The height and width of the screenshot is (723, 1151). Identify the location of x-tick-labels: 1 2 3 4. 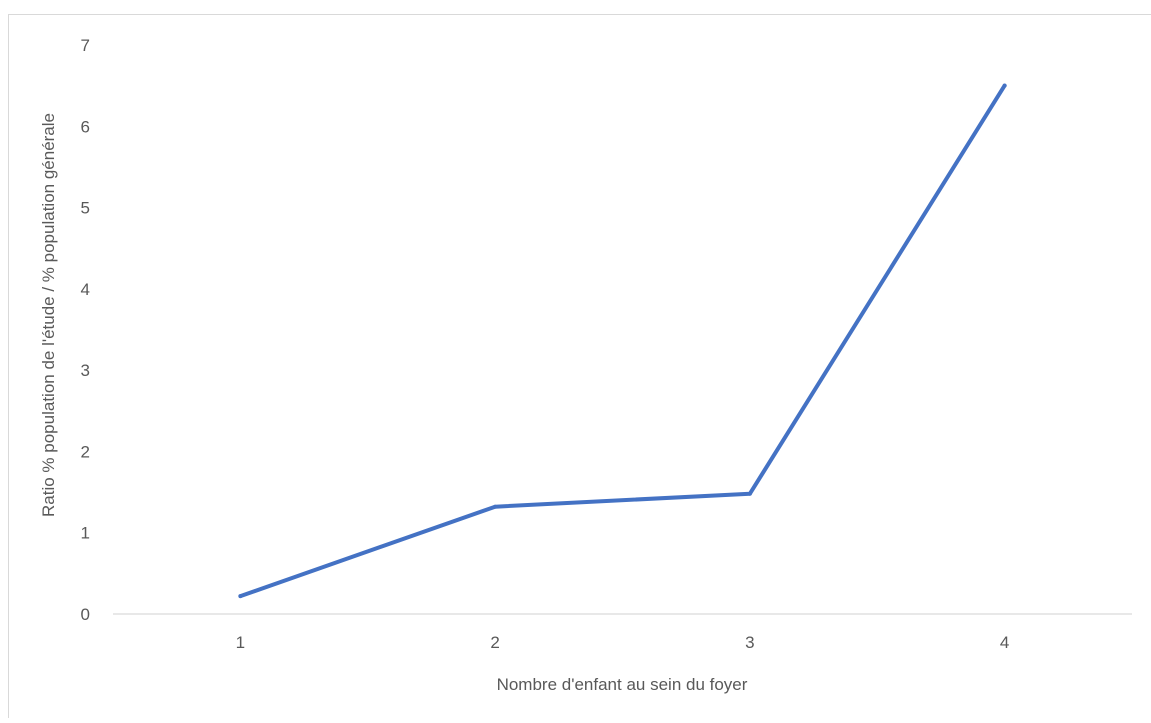
(623, 642).